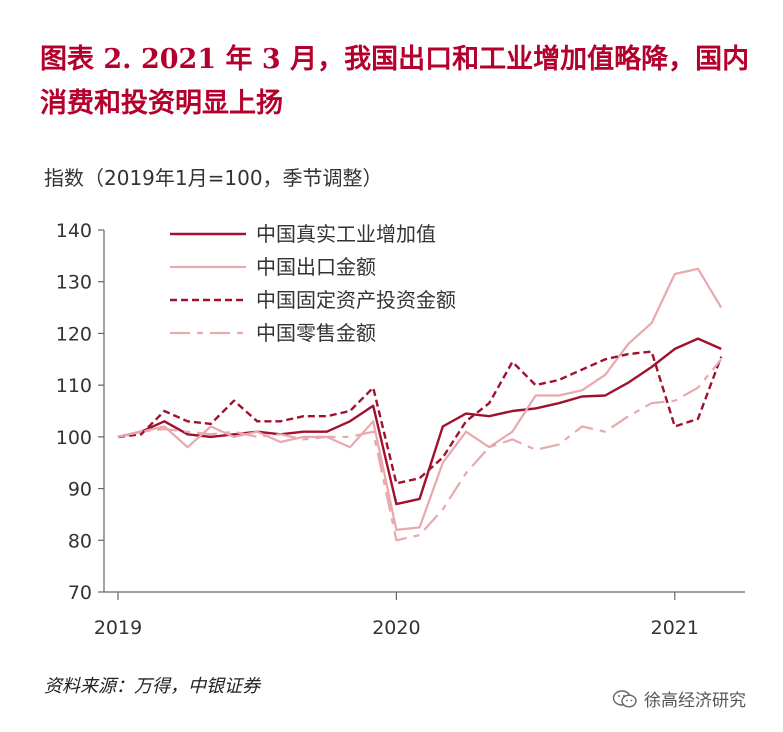 The height and width of the screenshot is (732, 783). What do you see at coordinates (695, 701) in the screenshot?
I see `watermark-text: 徐高经济研究` at bounding box center [695, 701].